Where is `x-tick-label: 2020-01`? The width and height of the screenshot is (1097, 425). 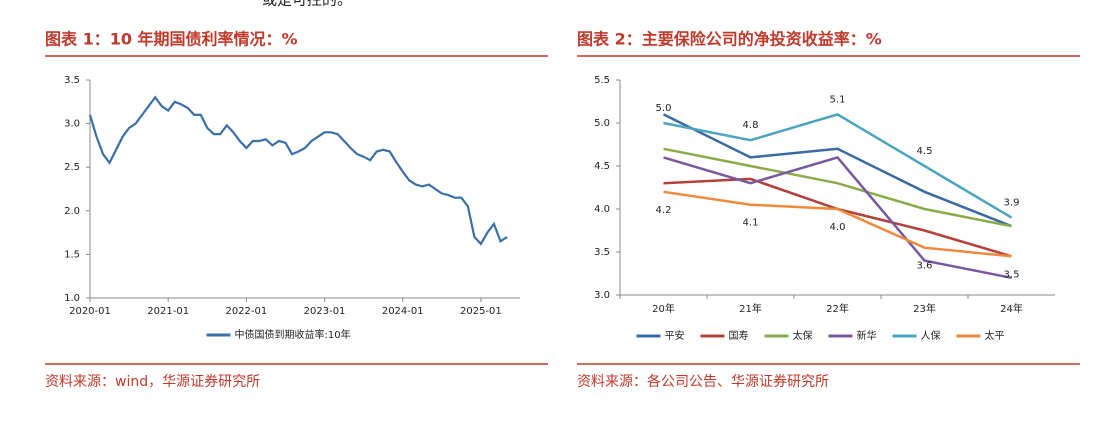
x-tick-label: 2020-01 is located at coordinates (90, 311).